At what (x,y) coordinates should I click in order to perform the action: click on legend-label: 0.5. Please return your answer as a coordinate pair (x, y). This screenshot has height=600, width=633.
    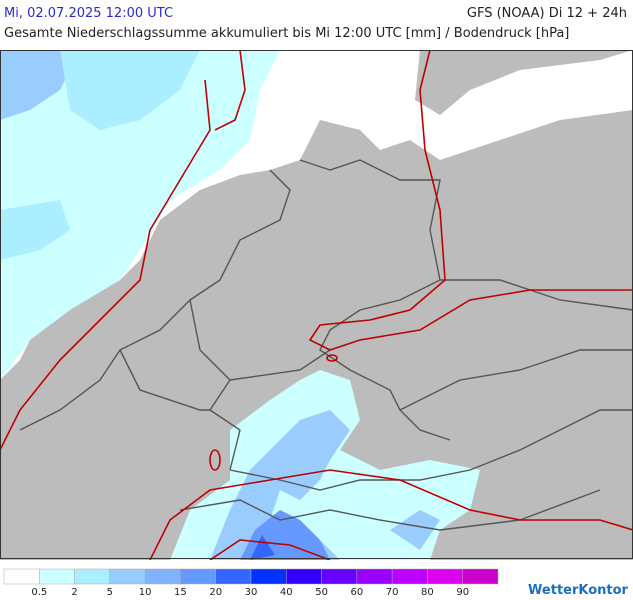
    Looking at the image, I should click on (39, 592).